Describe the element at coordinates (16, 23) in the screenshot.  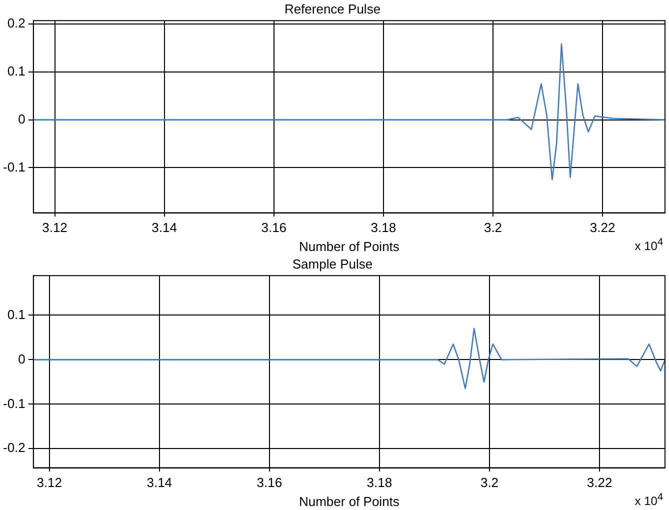
I see `y-tick-label: 0.2` at that location.